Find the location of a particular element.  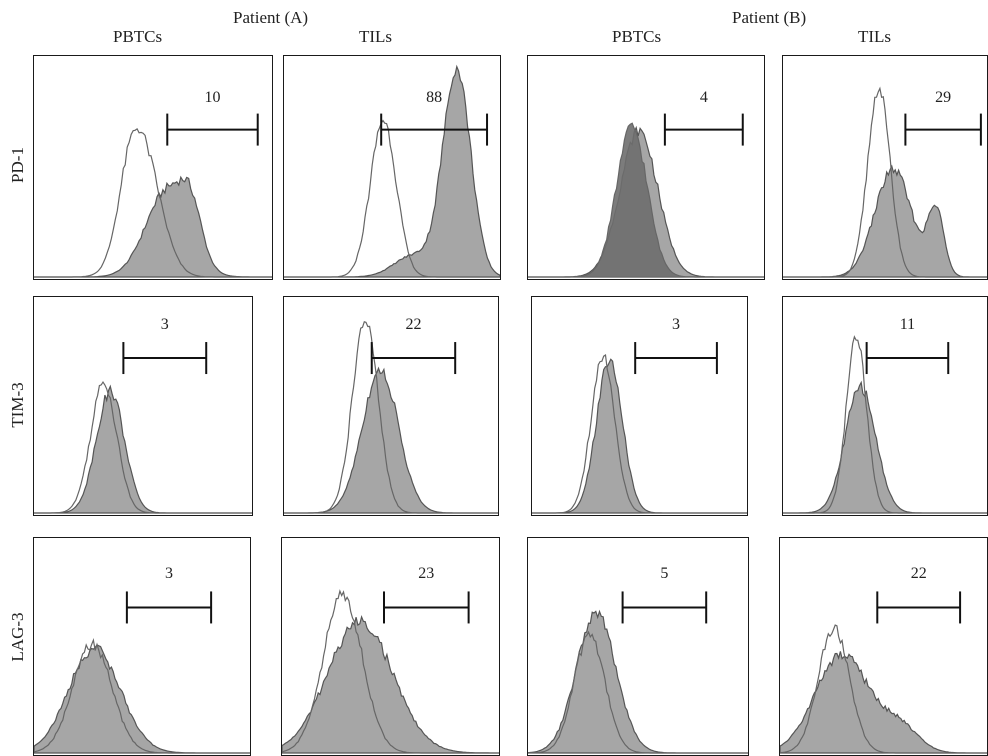

row-label-lag-3: LAG-3 is located at coordinates (17, 637).